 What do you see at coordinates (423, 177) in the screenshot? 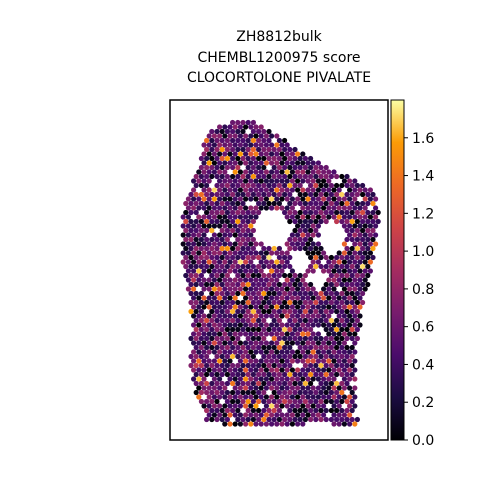
I see `colorbar-tick-label: 1.4` at bounding box center [423, 177].